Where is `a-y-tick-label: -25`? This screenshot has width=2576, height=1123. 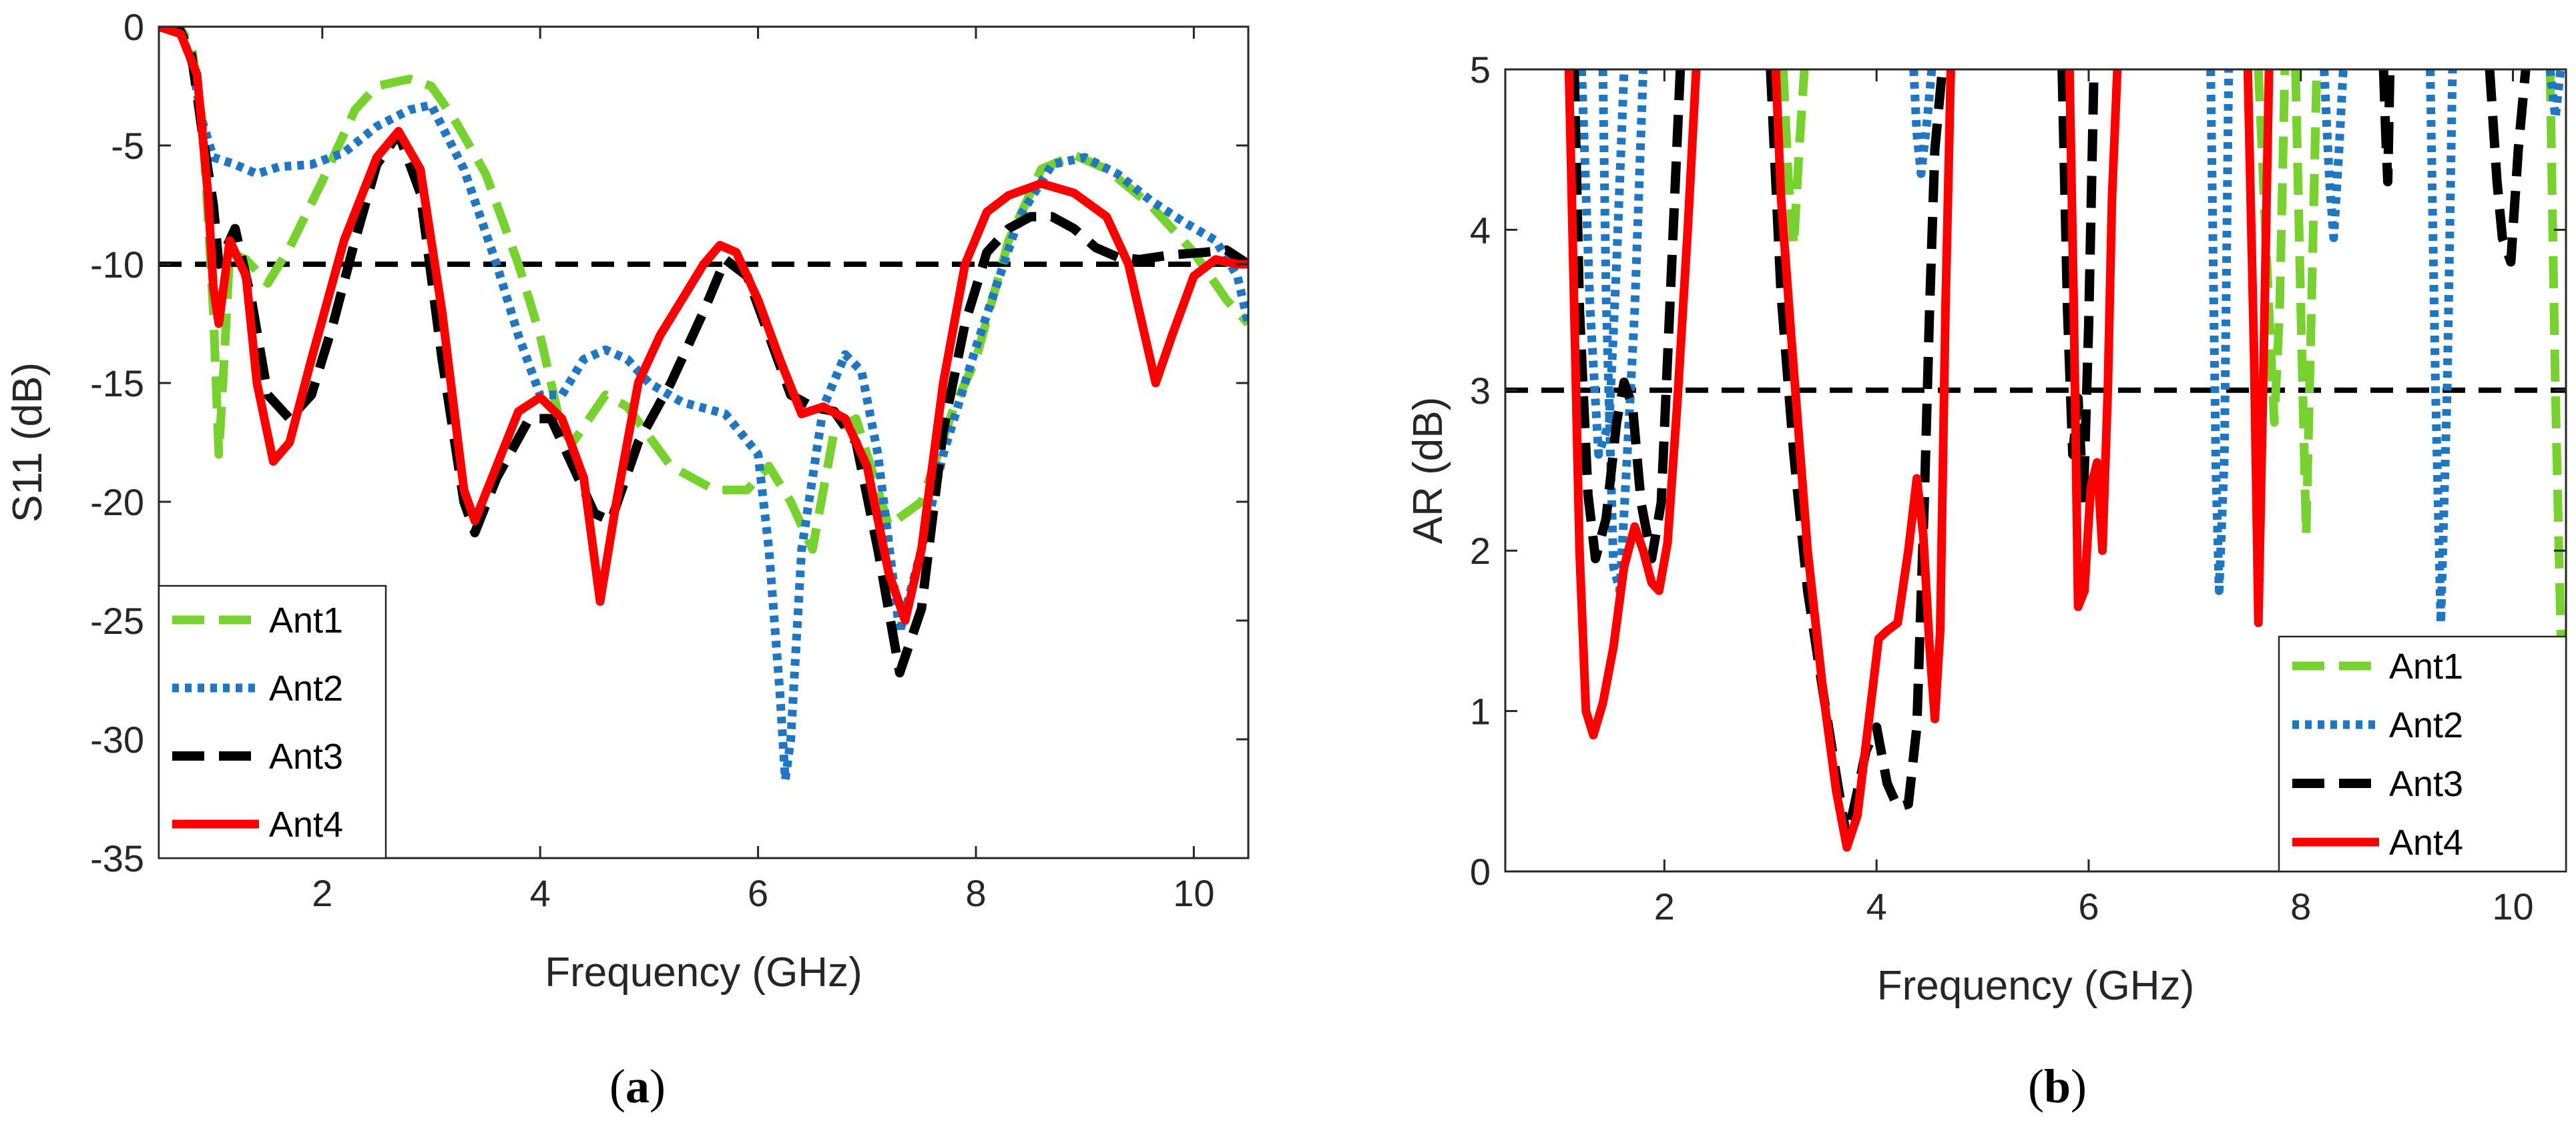
a-y-tick-label: -25 is located at coordinates (117, 621).